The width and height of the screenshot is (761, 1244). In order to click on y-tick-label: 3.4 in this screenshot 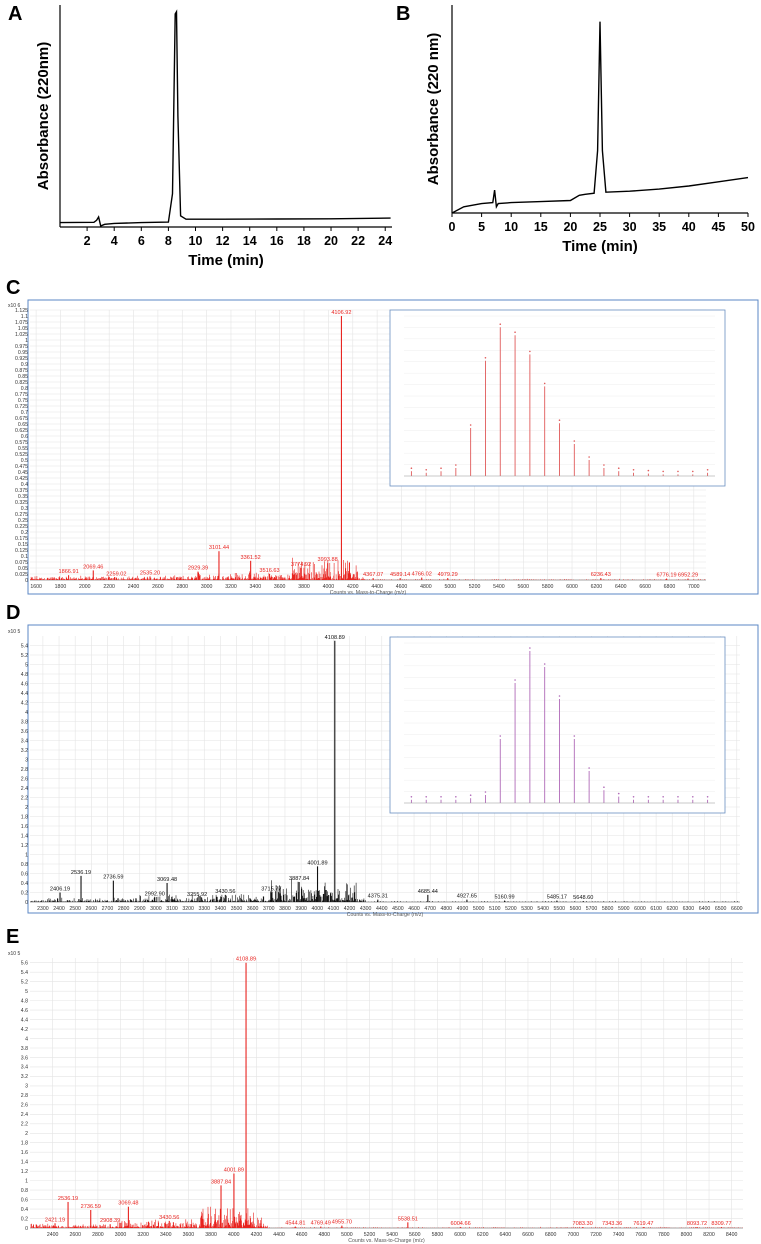, I will do `click(24, 741)`.